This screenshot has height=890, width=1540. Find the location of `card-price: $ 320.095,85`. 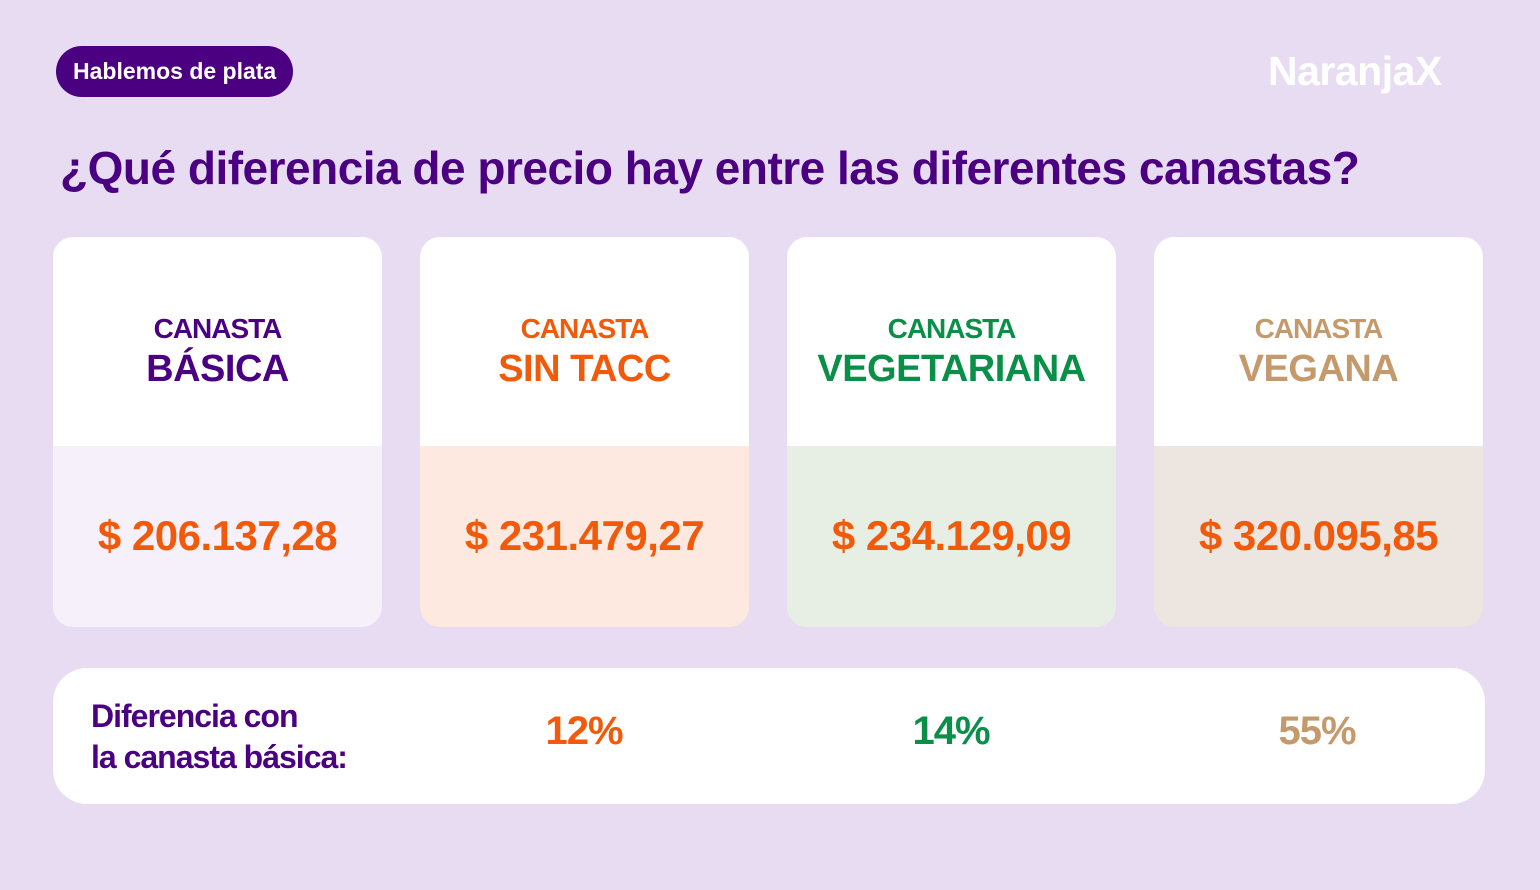

card-price: $ 320.095,85 is located at coordinates (1318, 535).